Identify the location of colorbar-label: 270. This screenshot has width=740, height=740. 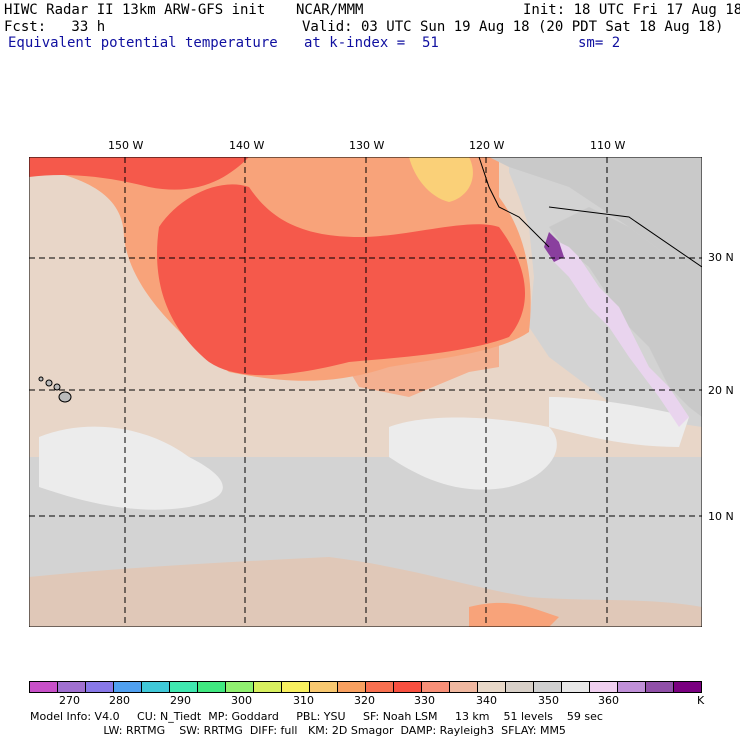
(69, 700).